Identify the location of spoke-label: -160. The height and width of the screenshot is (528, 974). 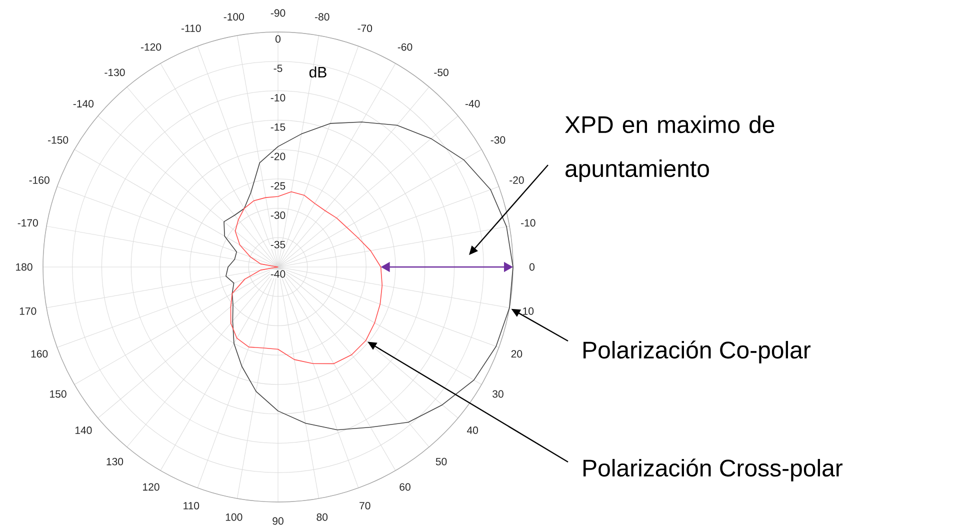
(39, 180).